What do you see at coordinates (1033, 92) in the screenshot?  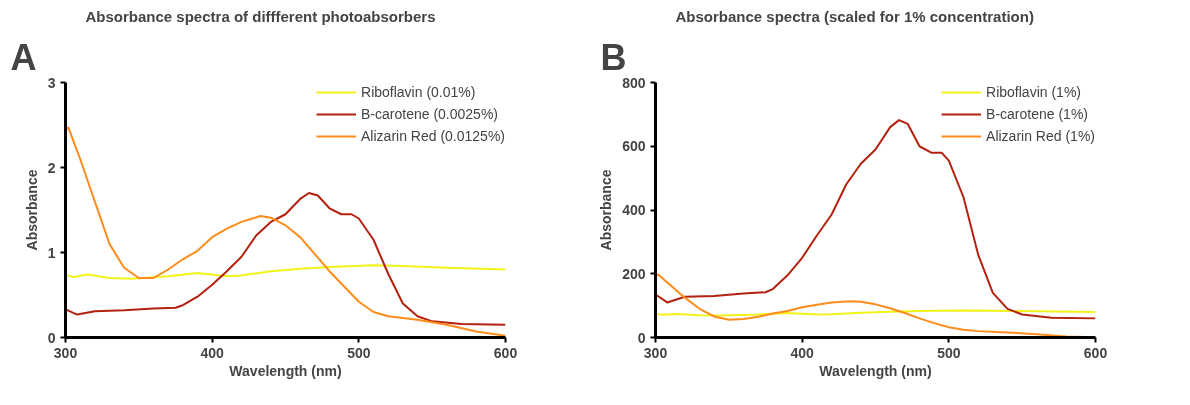 I see `legend-label: Riboflavin (1%)` at bounding box center [1033, 92].